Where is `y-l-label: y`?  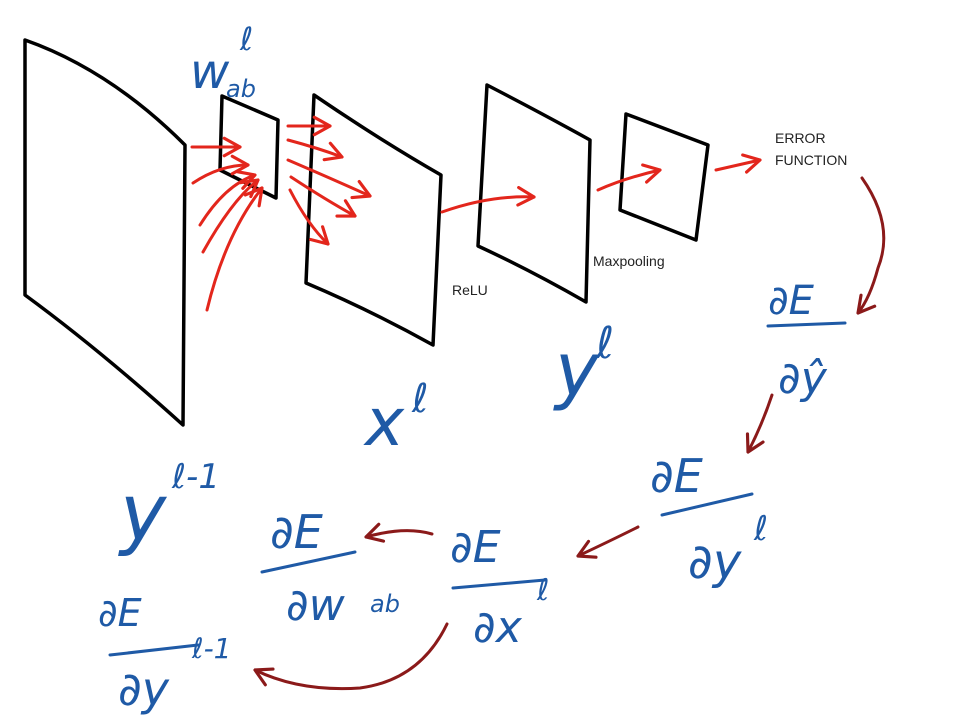 y-l-label: y is located at coordinates (576, 370).